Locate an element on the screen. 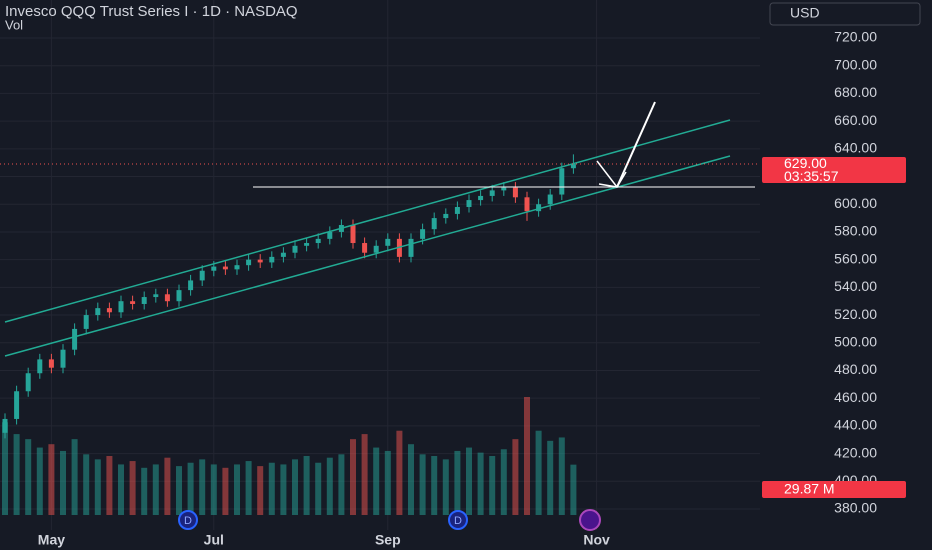  y-tick-label: 680.00 is located at coordinates (855, 92).